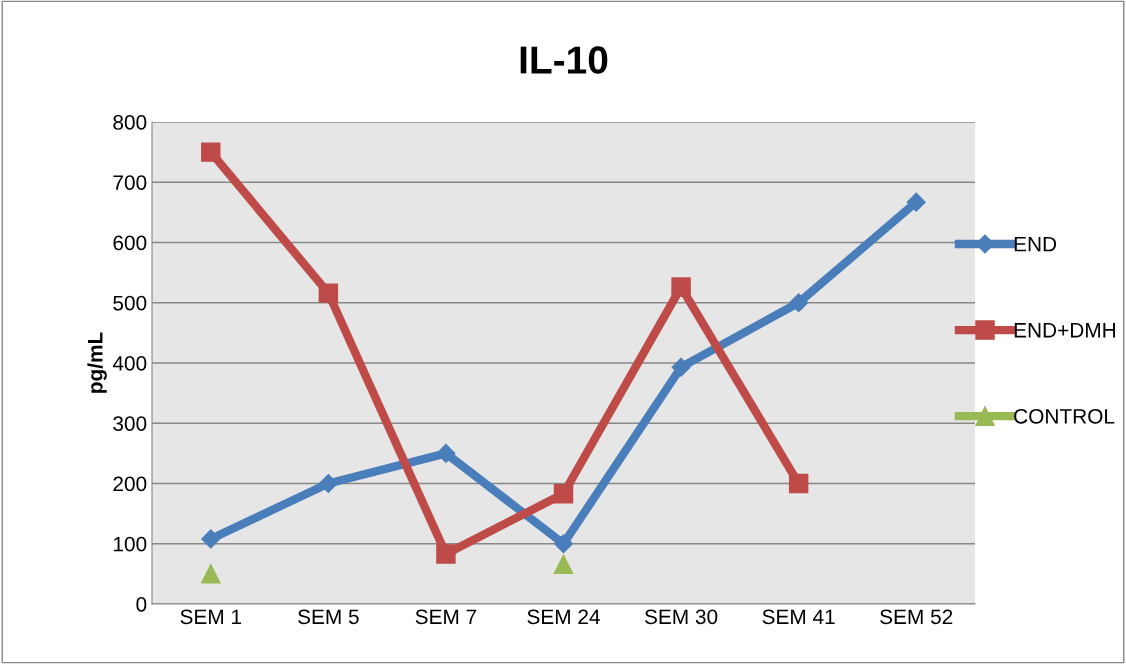 This screenshot has width=1126, height=664. What do you see at coordinates (328, 617) in the screenshot?
I see `x-tick-label: SEM 5` at bounding box center [328, 617].